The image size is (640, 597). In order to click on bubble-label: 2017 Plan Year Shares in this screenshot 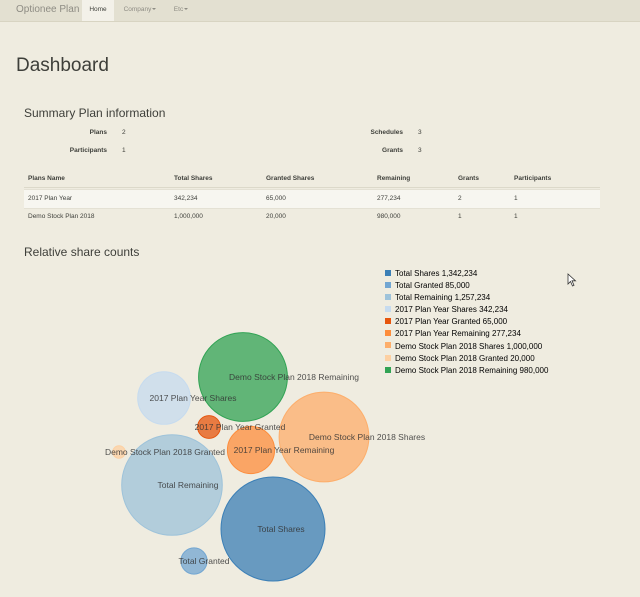, I will do `click(193, 398)`.